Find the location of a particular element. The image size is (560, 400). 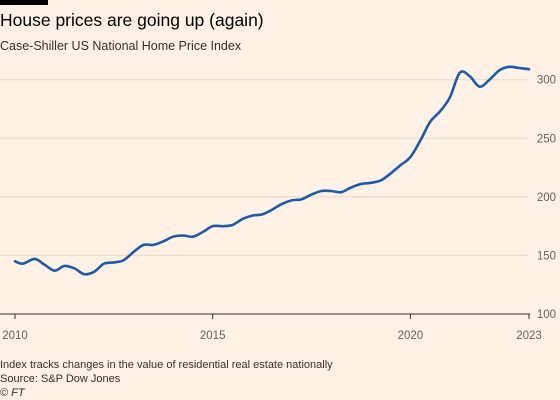

x-tick-label: 2023 is located at coordinates (529, 336).